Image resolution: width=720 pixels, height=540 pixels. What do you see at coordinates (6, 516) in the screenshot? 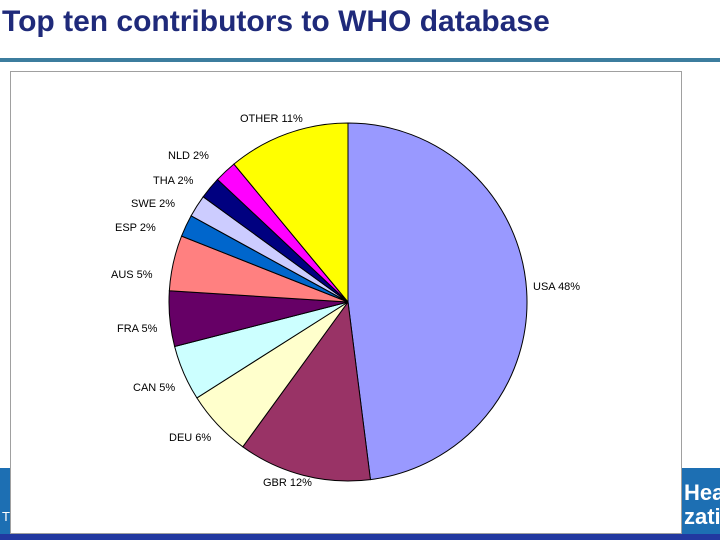
I see `footer-left-text: T` at bounding box center [6, 516].